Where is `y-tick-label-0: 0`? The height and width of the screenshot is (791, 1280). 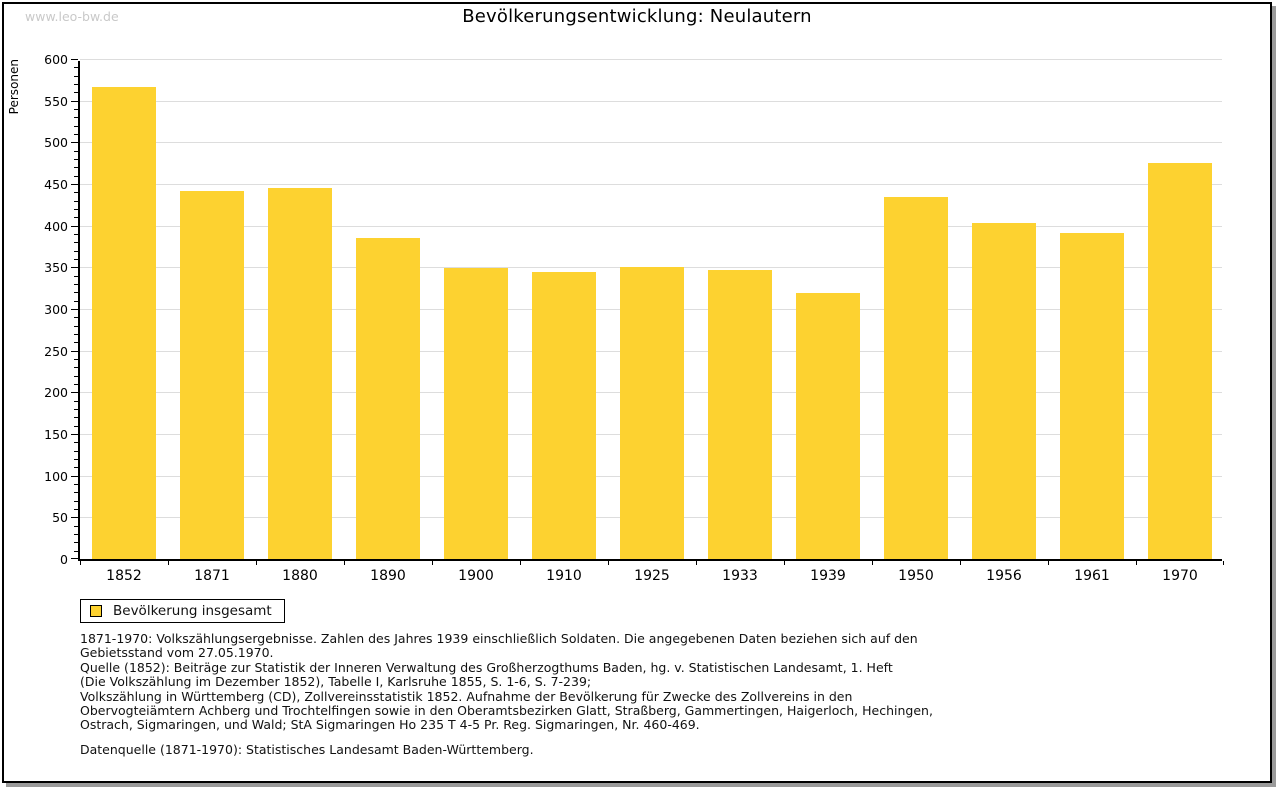 y-tick-label-0: 0 is located at coordinates (64, 559).